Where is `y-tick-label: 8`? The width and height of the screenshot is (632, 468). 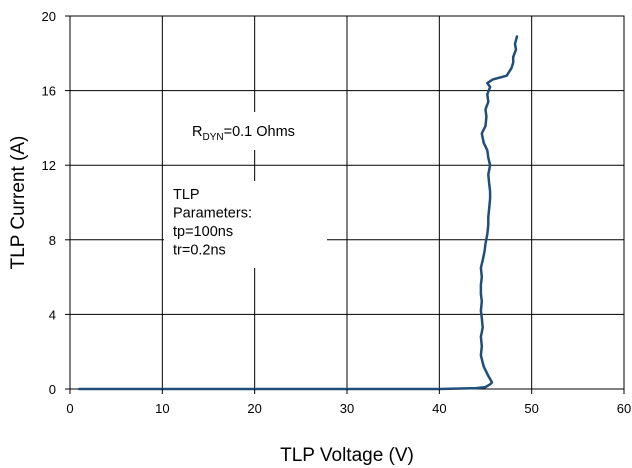
y-tick-label: 8 is located at coordinates (52, 240).